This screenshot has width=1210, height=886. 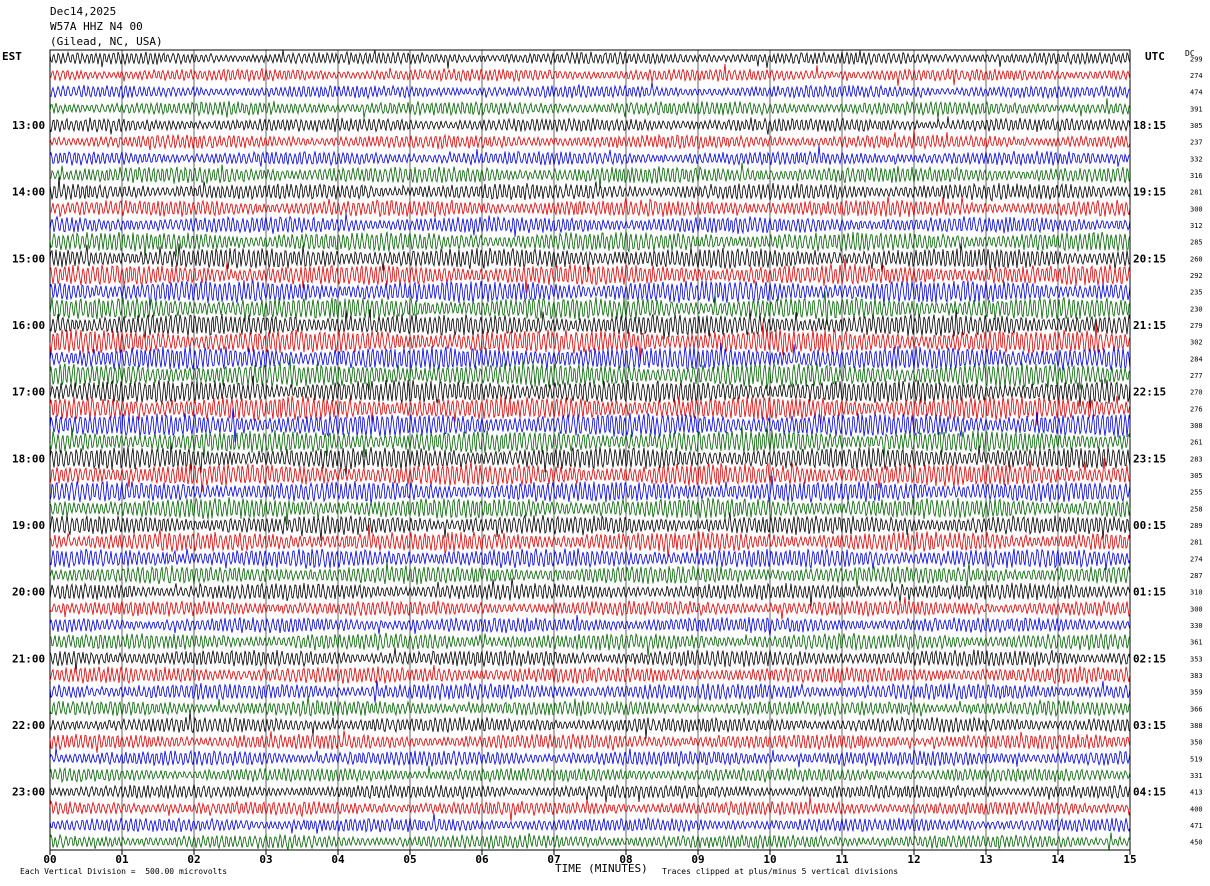 What do you see at coordinates (1196, 843) in the screenshot?
I see `dc-offset-label: 450` at bounding box center [1196, 843].